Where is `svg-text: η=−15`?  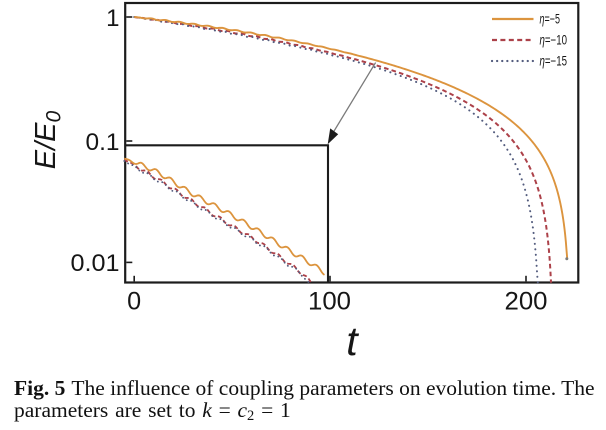 svg-text: η=−15 is located at coordinates (554, 61).